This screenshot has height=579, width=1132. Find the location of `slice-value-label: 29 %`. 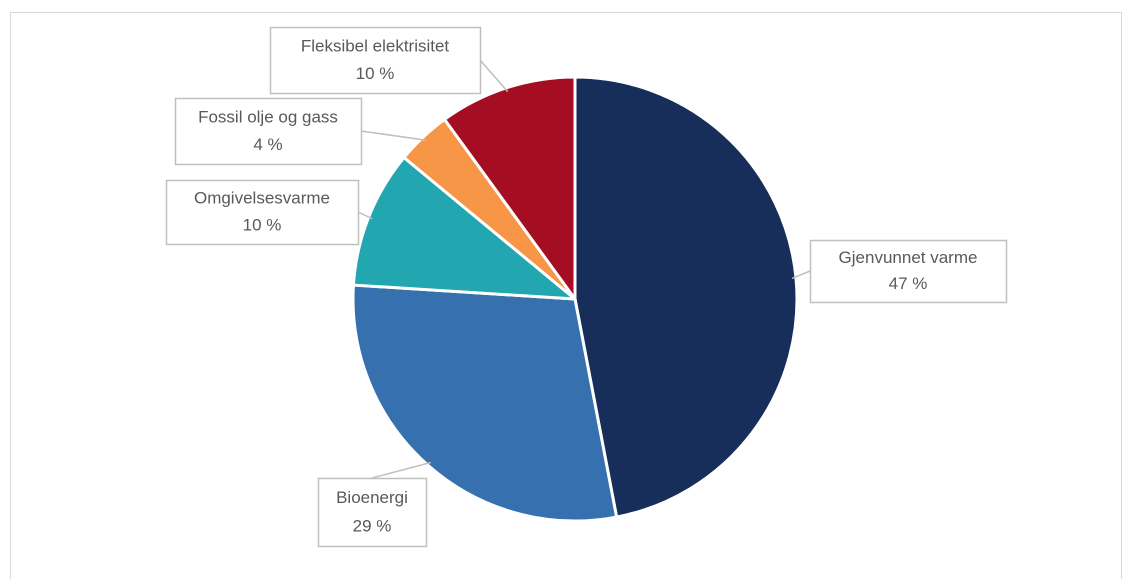

slice-value-label: 29 % is located at coordinates (372, 525).